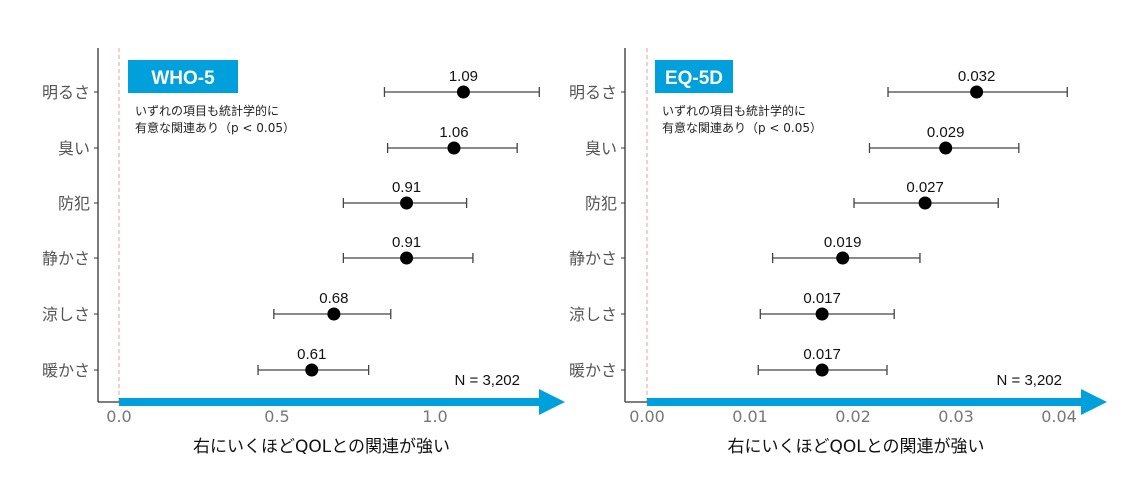  What do you see at coordinates (434, 416) in the screenshot?
I see `x-tick-label: 1.0` at bounding box center [434, 416].